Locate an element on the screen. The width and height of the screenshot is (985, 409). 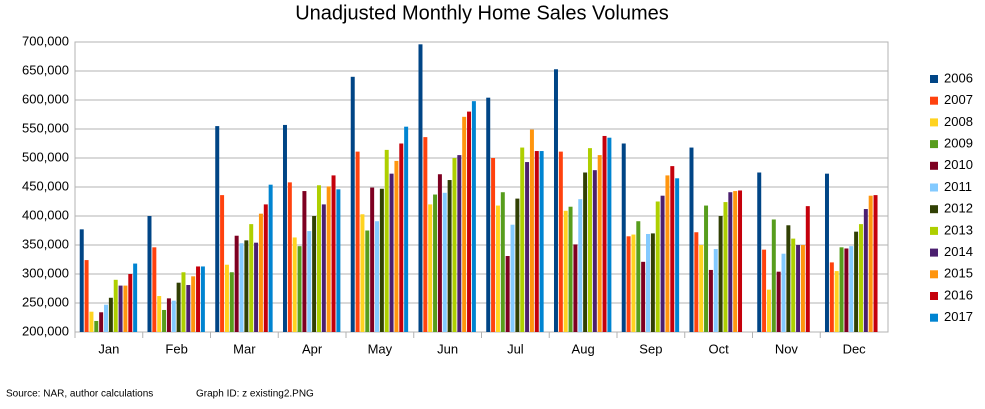
x-tick-label: Feb is located at coordinates (176, 348).